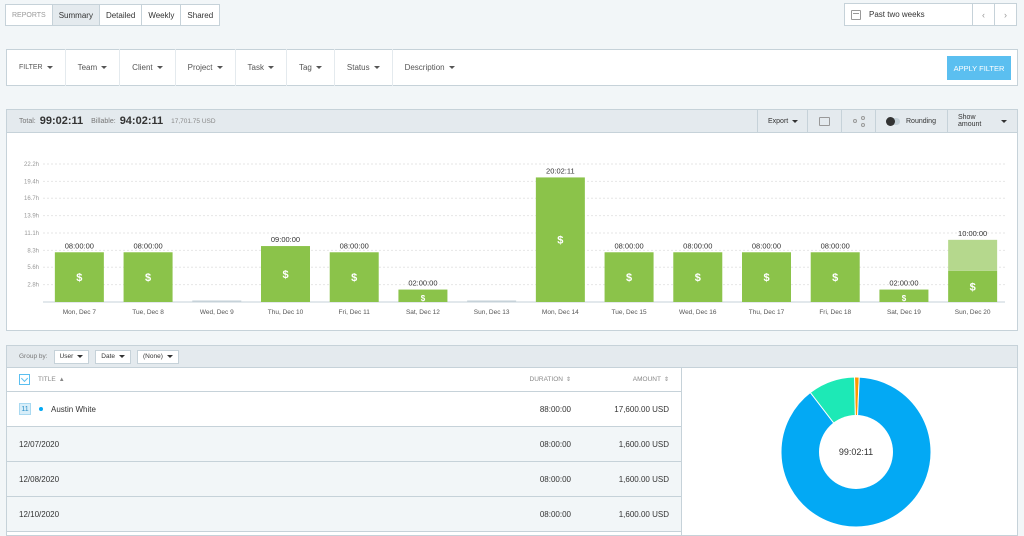  Describe the element at coordinates (285, 239) in the screenshot. I see `bar-value-label: 09:00:00` at that location.